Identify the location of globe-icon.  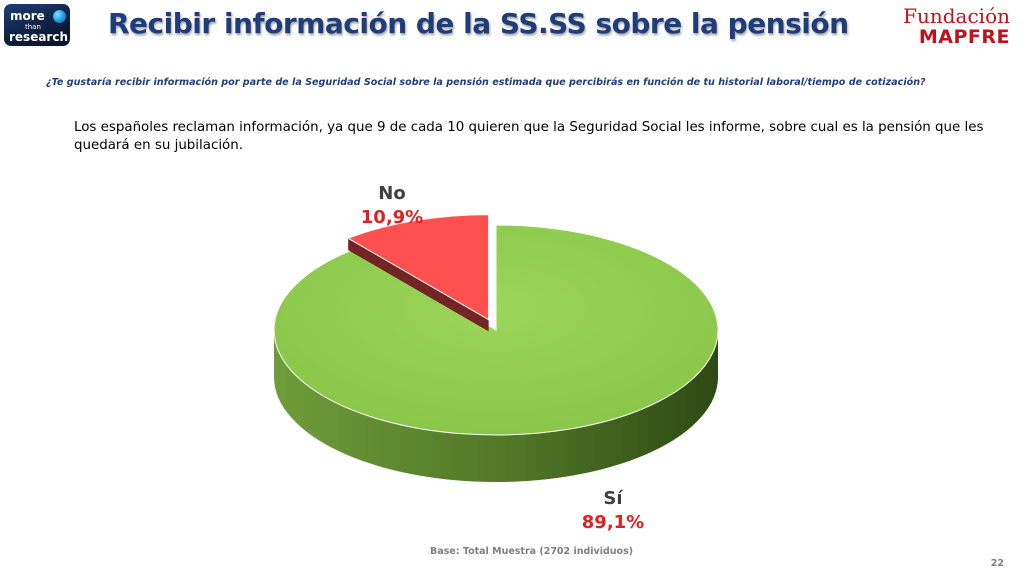
(59, 16).